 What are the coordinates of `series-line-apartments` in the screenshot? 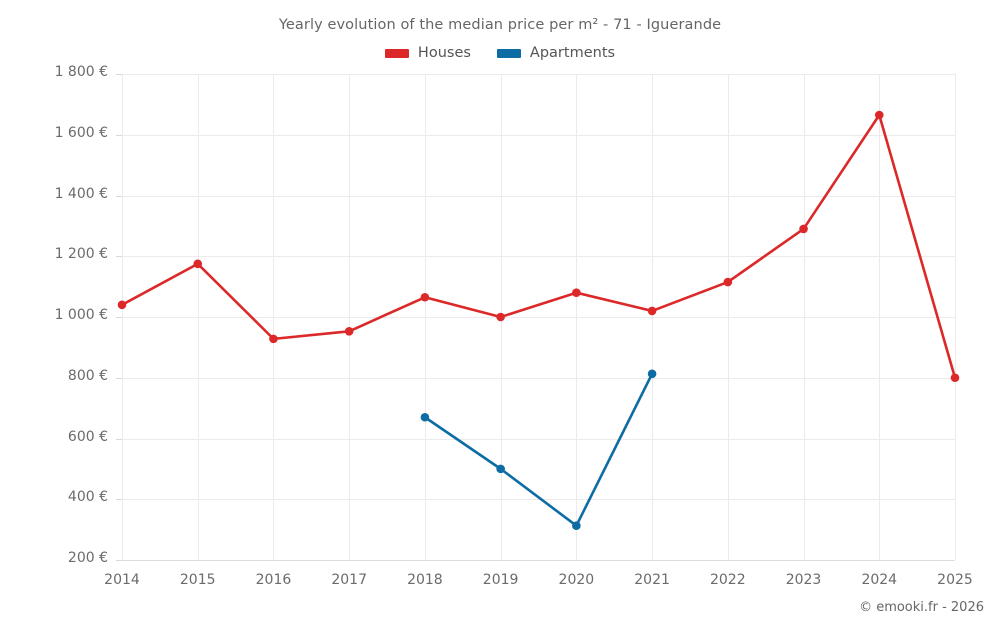 It's located at (538, 449).